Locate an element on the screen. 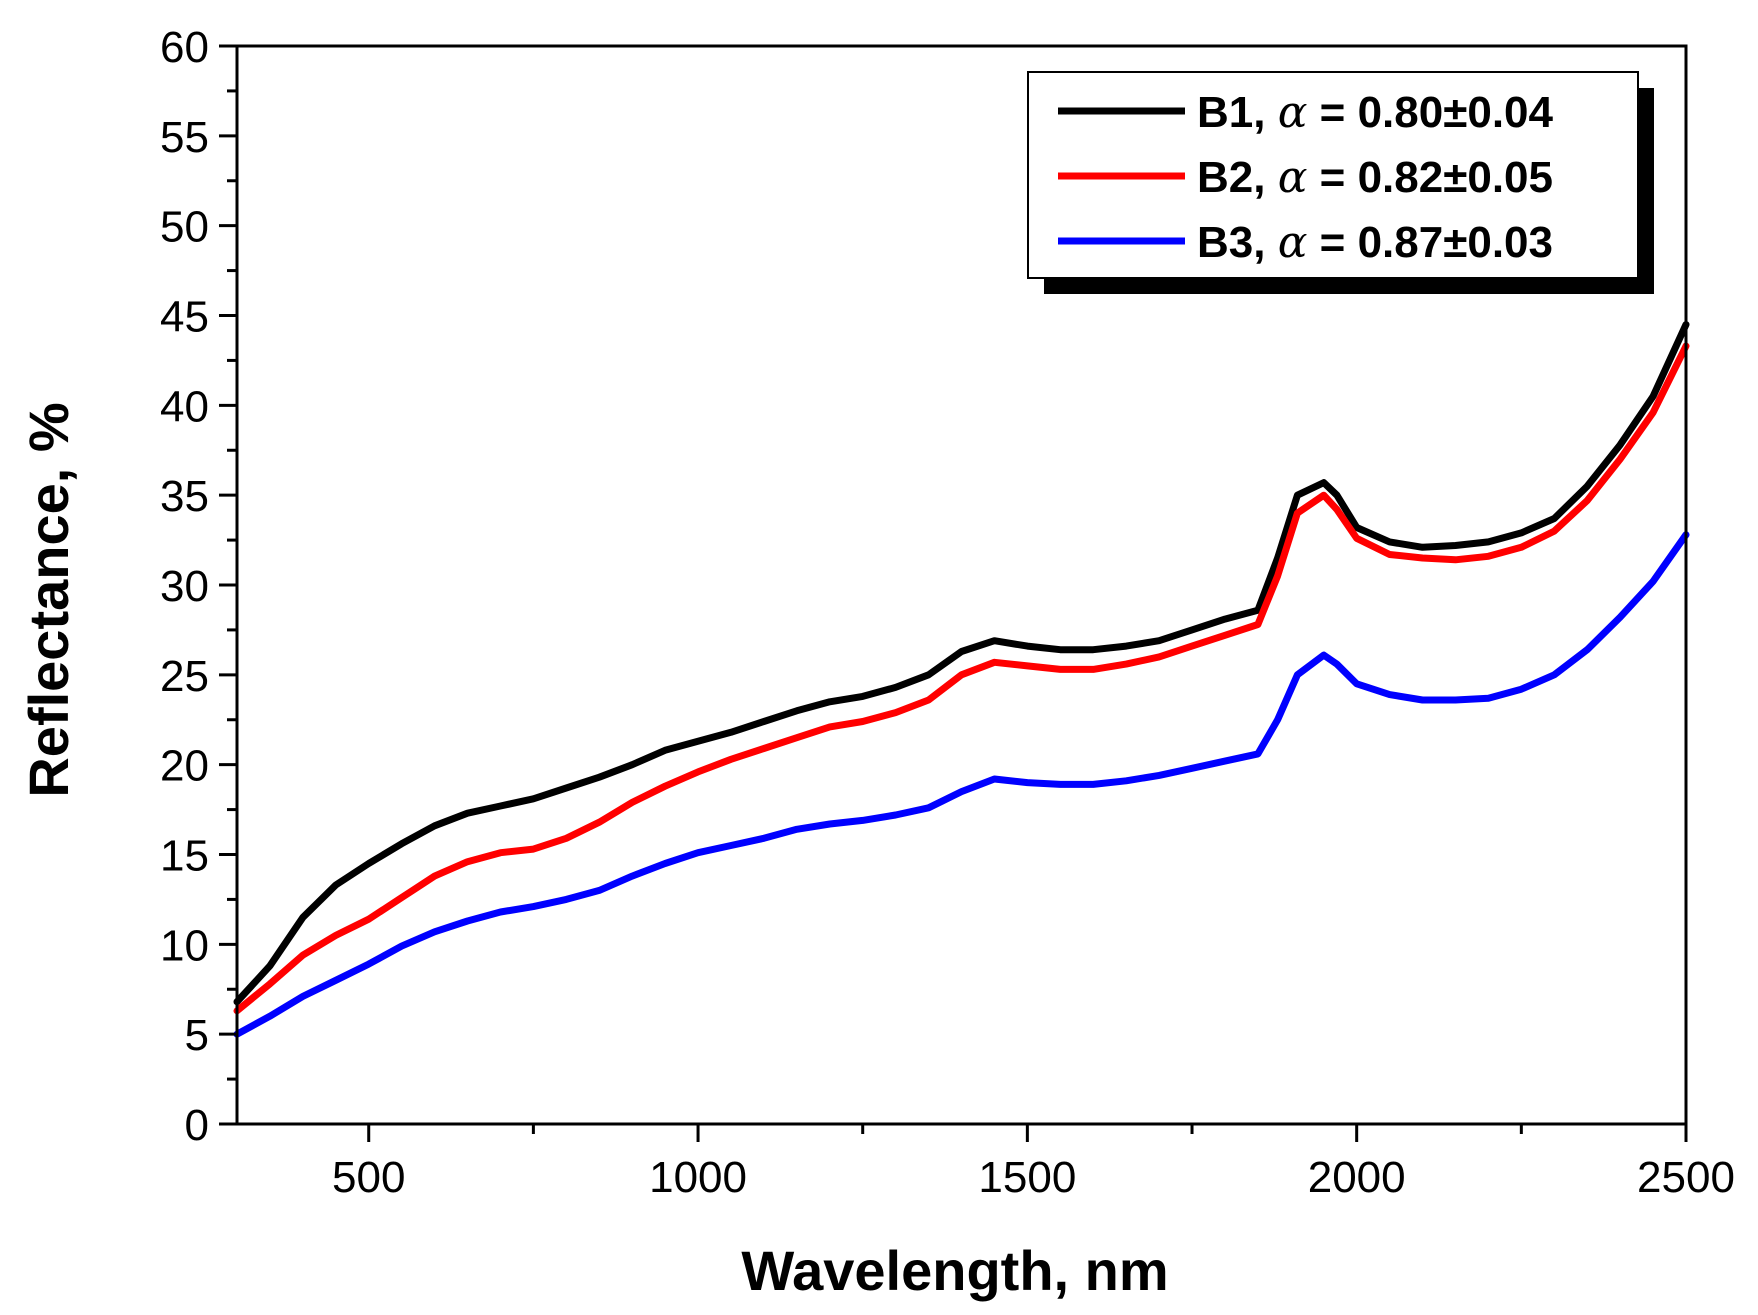 The image size is (1758, 1315). x-axis-title: Wavelength, nm is located at coordinates (954, 1270).